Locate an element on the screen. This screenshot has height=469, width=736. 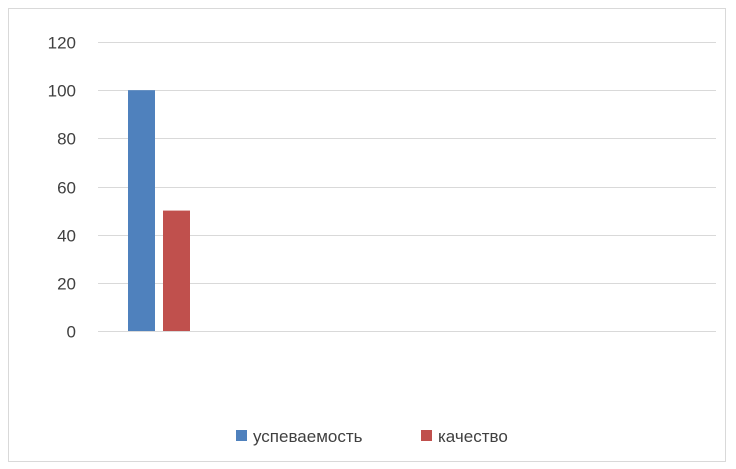
y-tick-label: 120 is located at coordinates (62, 43).